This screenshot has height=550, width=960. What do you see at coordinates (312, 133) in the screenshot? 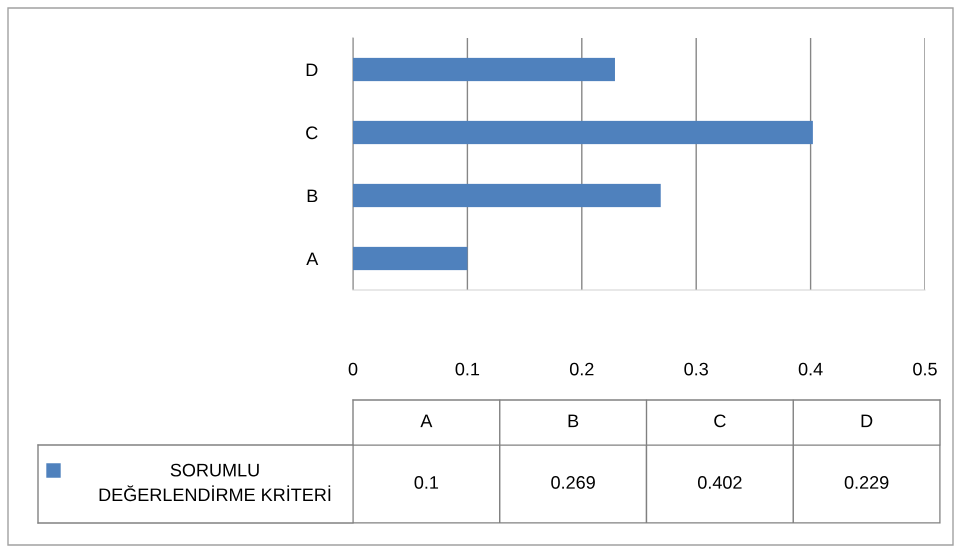
I see `y-tick-label: C` at bounding box center [312, 133].